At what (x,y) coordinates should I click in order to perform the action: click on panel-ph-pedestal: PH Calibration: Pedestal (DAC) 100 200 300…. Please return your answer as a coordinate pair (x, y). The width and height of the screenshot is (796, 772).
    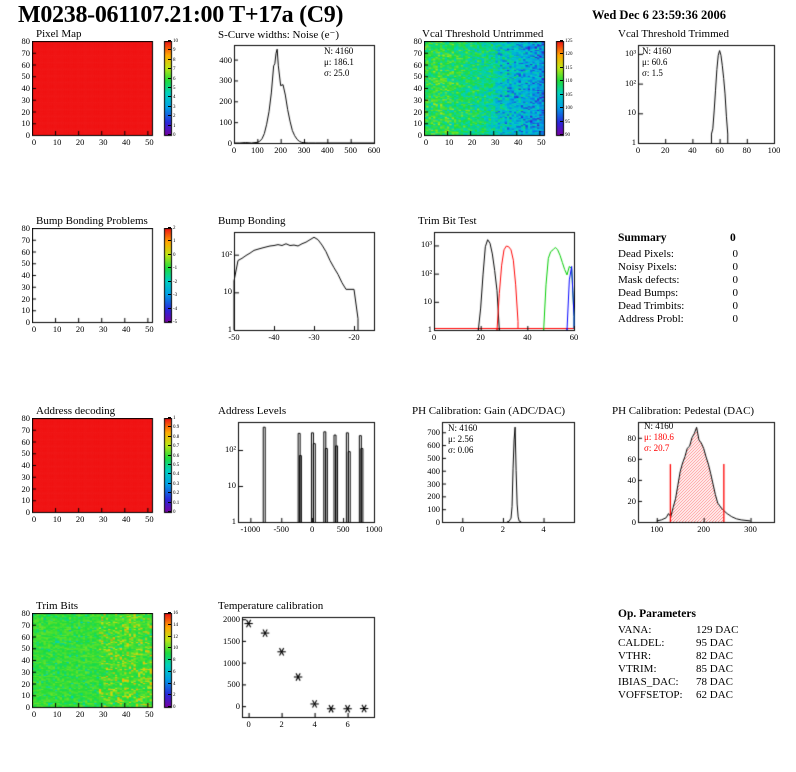
    Looking at the image, I should click on (695, 475).